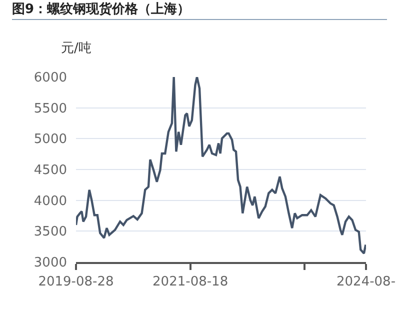 The width and height of the screenshot is (398, 329). I want to click on y-tick-label: 6000, so click(50, 78).